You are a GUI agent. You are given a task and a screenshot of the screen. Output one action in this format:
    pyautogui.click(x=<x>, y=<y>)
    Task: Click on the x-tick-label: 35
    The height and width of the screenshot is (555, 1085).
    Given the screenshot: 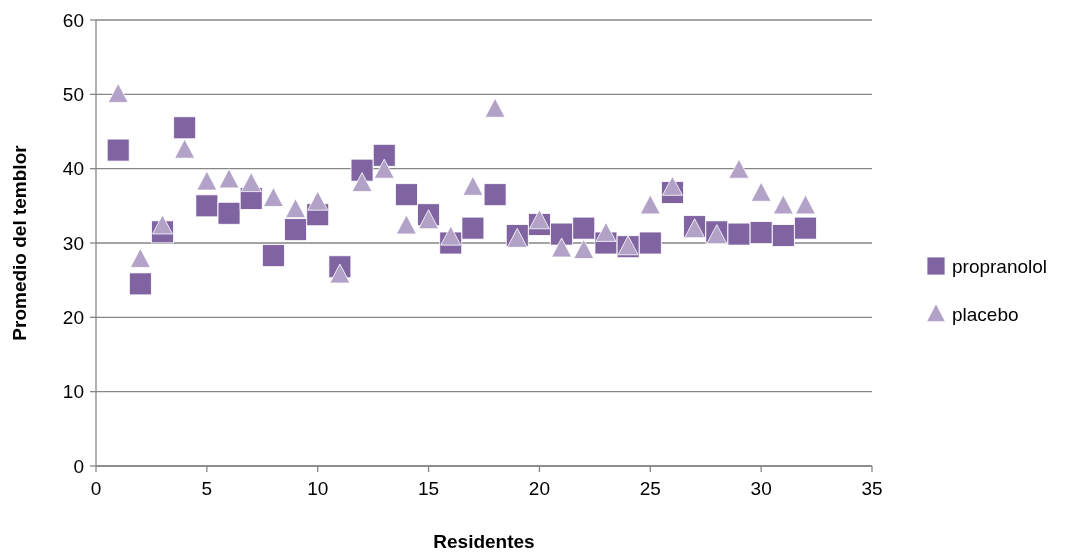 What is the action you would take?
    pyautogui.click(x=872, y=488)
    